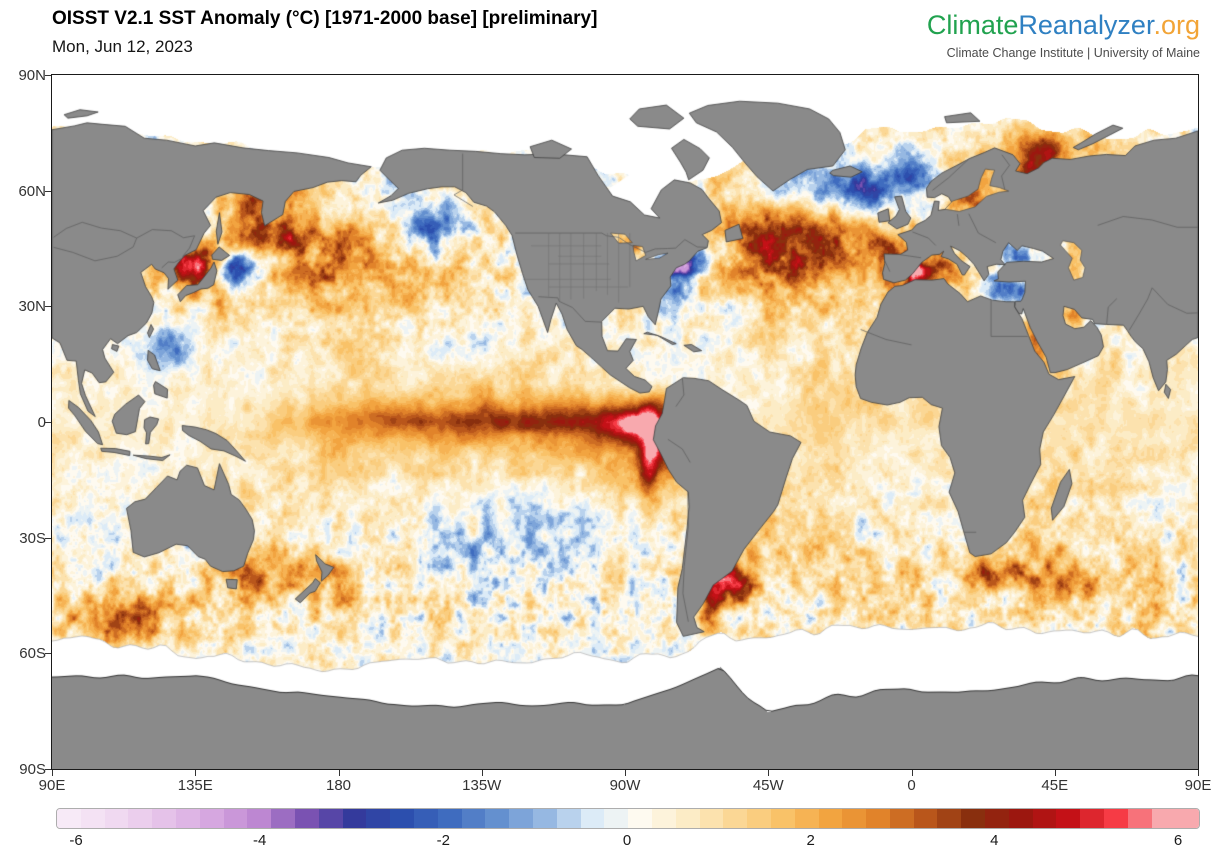  I want to click on x-axis-label: 135W, so click(482, 785).